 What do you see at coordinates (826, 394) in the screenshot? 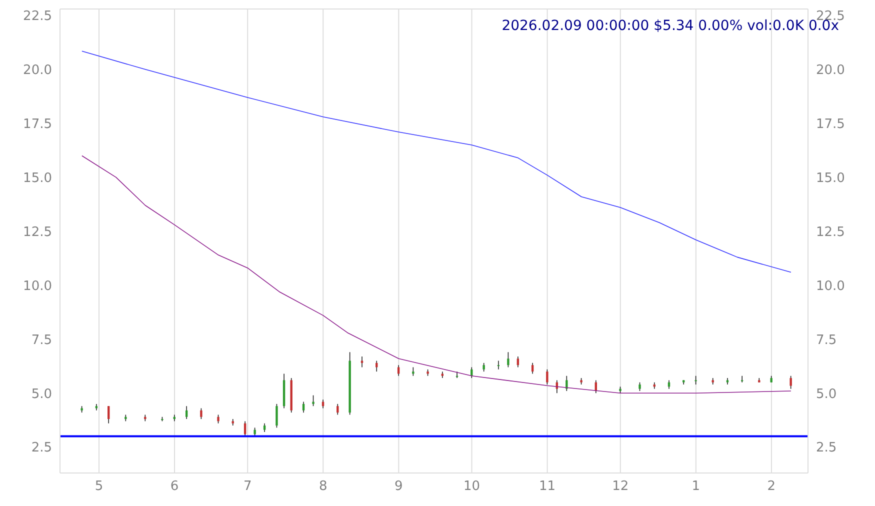
I see `y2-tick-label: 5.0` at bounding box center [826, 394].